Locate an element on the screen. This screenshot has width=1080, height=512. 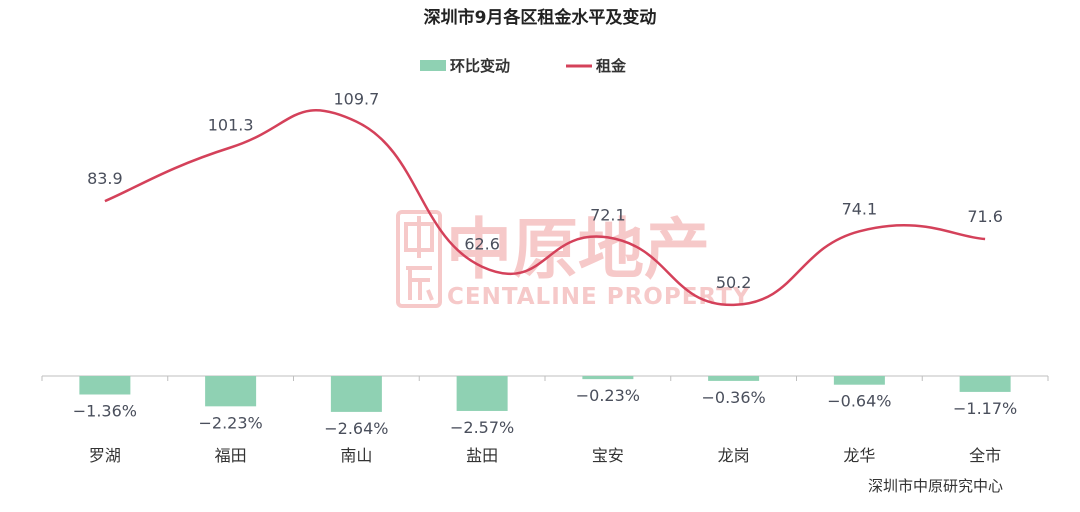
category-label-1: 罗湖 is located at coordinates (105, 455).